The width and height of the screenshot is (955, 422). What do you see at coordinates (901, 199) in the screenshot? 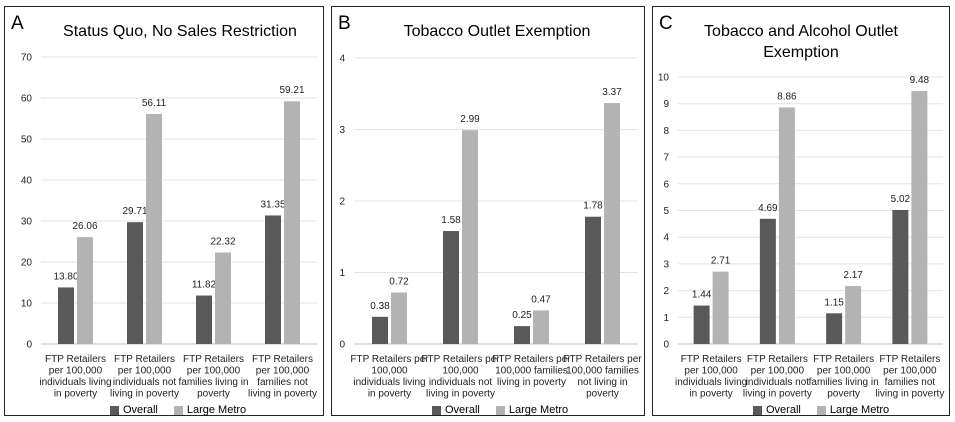
I see `data-label: 5.02` at bounding box center [901, 199].